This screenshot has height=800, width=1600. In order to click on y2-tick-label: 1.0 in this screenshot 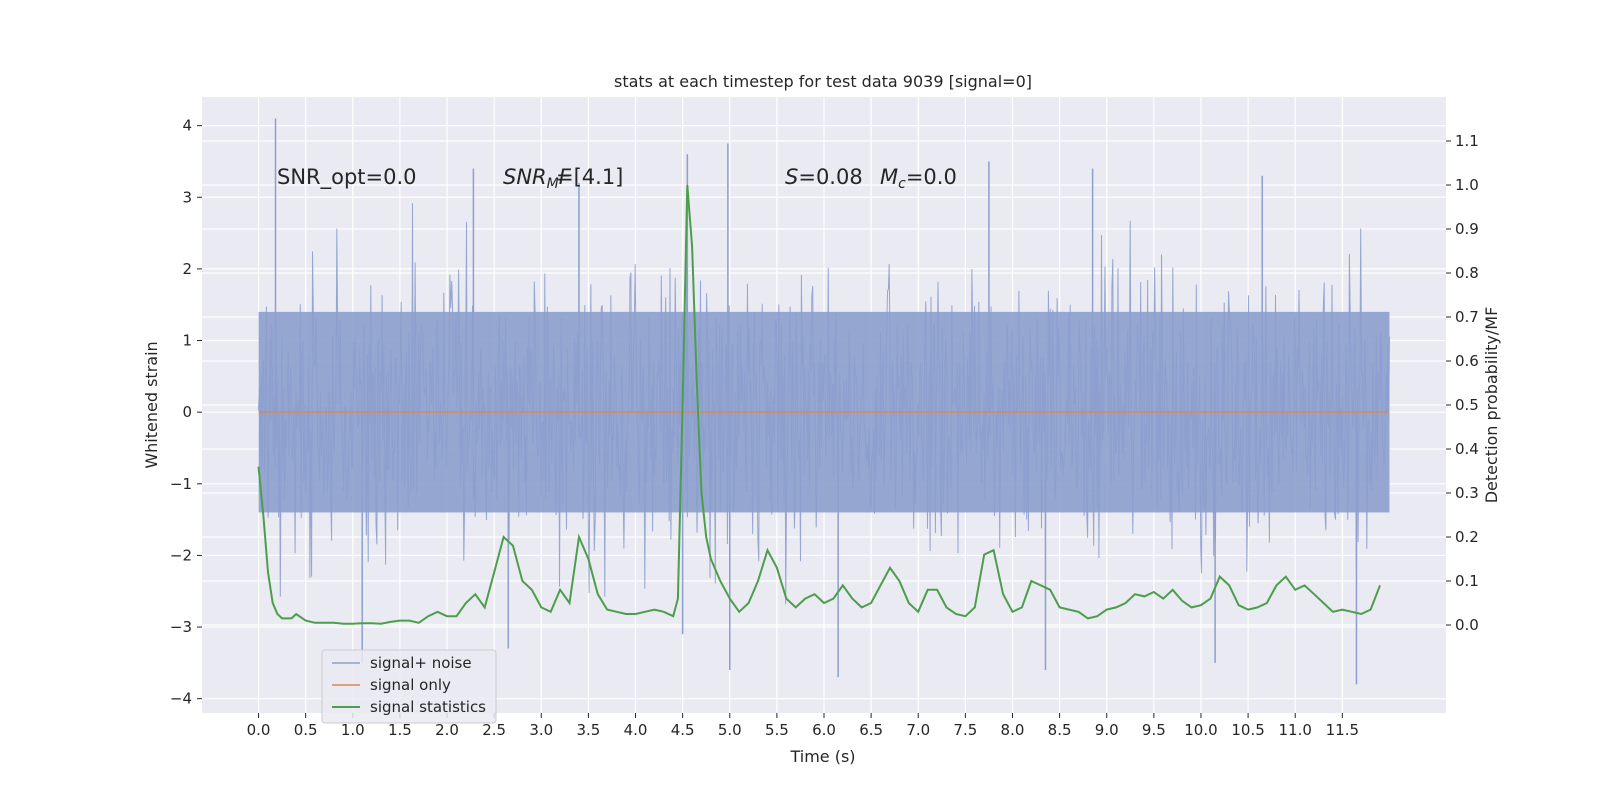, I will do `click(1467, 185)`.